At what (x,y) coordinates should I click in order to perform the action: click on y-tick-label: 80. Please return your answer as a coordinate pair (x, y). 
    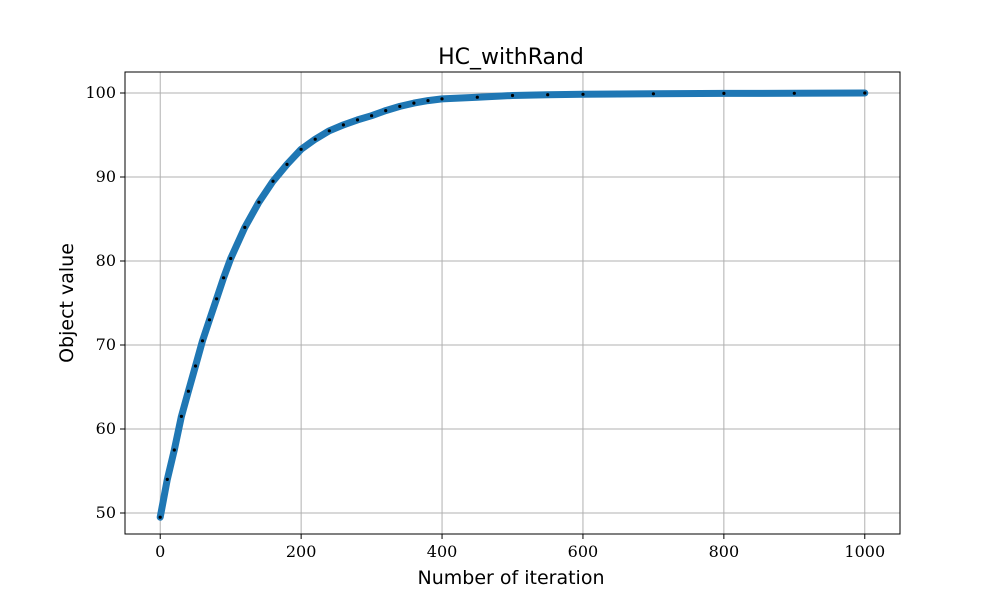
    Looking at the image, I should click on (106, 260).